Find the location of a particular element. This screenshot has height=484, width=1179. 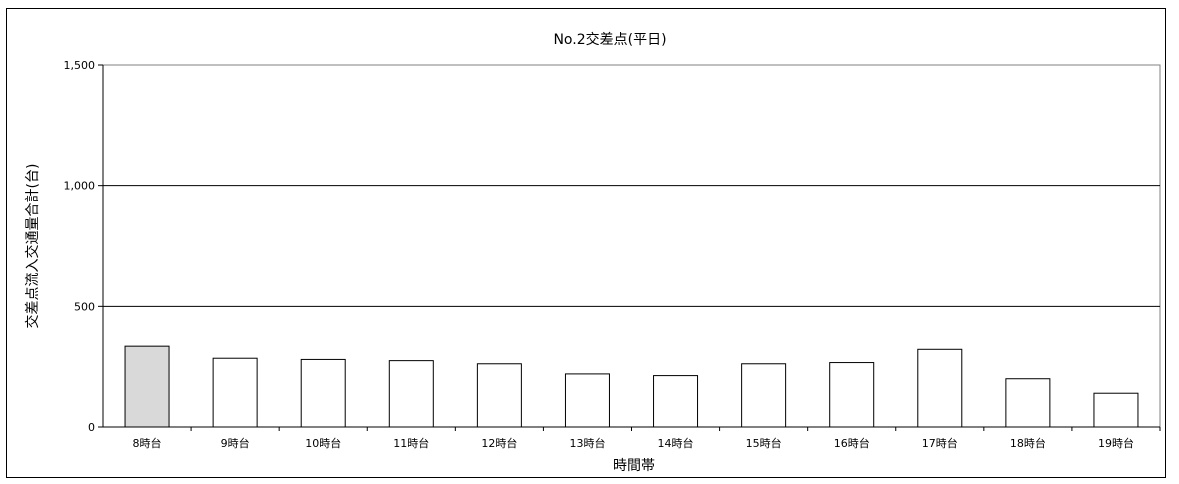

x-tick-label: 18時台 is located at coordinates (1028, 443).